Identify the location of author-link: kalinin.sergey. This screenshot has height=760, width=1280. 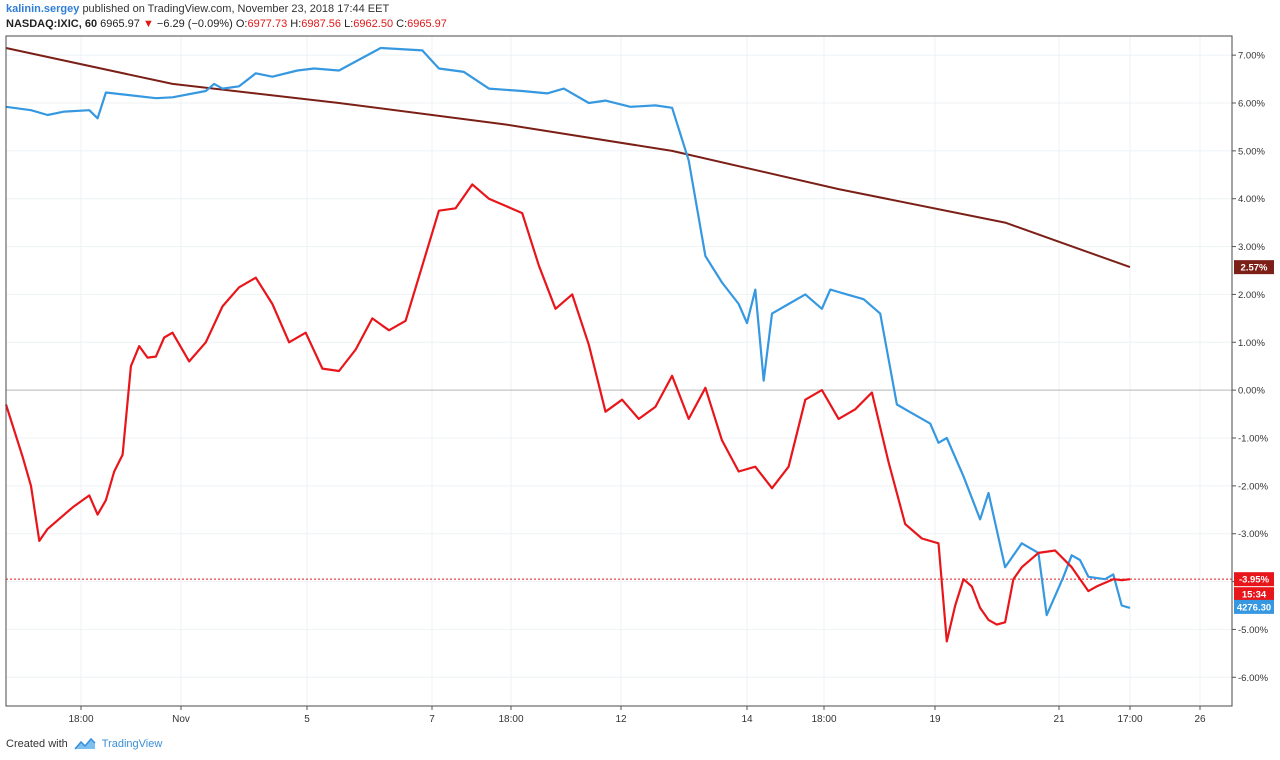
(43, 9).